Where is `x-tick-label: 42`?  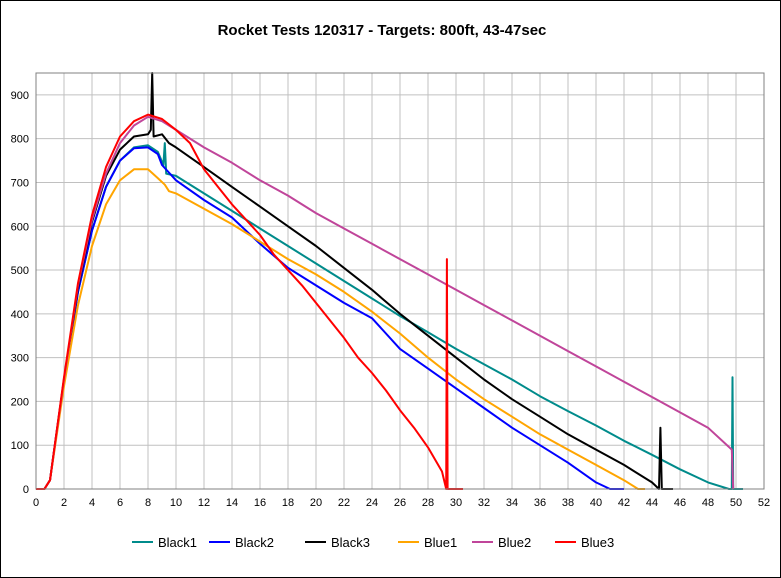 x-tick-label: 42 is located at coordinates (624, 503).